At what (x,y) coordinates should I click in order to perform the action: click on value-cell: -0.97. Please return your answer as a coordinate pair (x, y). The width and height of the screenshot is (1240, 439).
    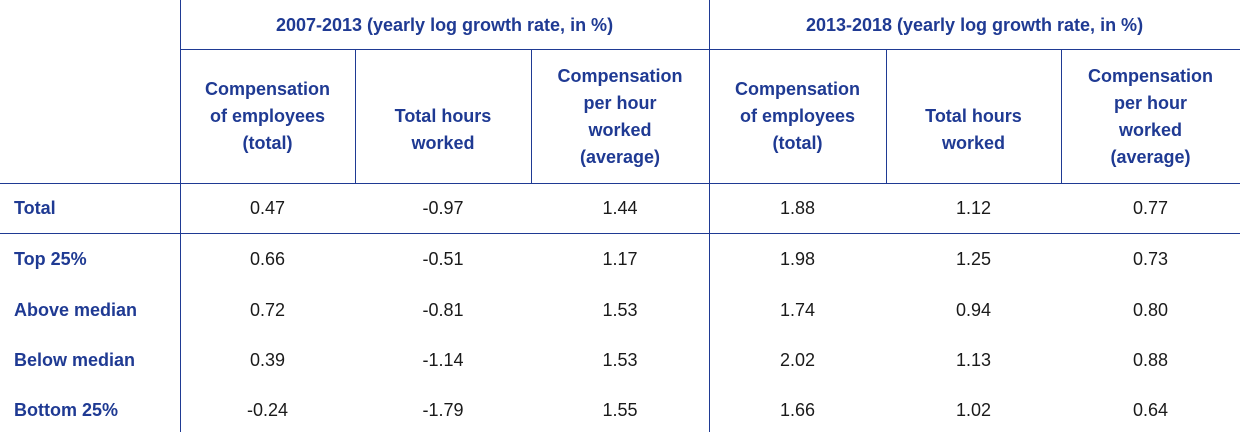
    Looking at the image, I should click on (443, 208).